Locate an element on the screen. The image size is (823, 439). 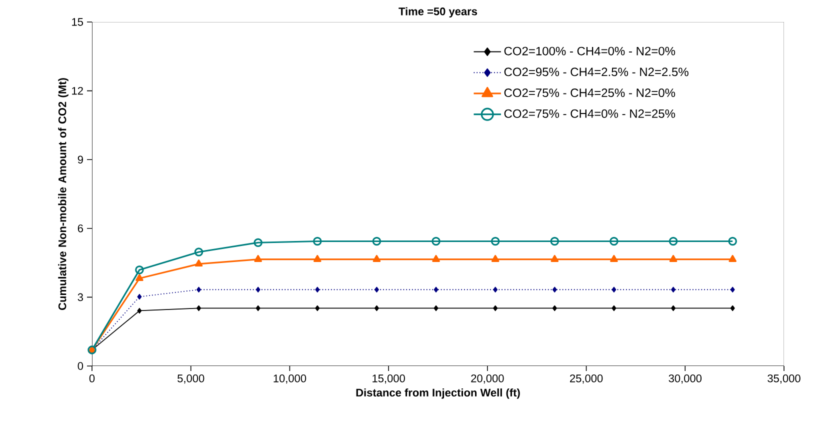
y-tick-label: 9 is located at coordinates (80, 160).